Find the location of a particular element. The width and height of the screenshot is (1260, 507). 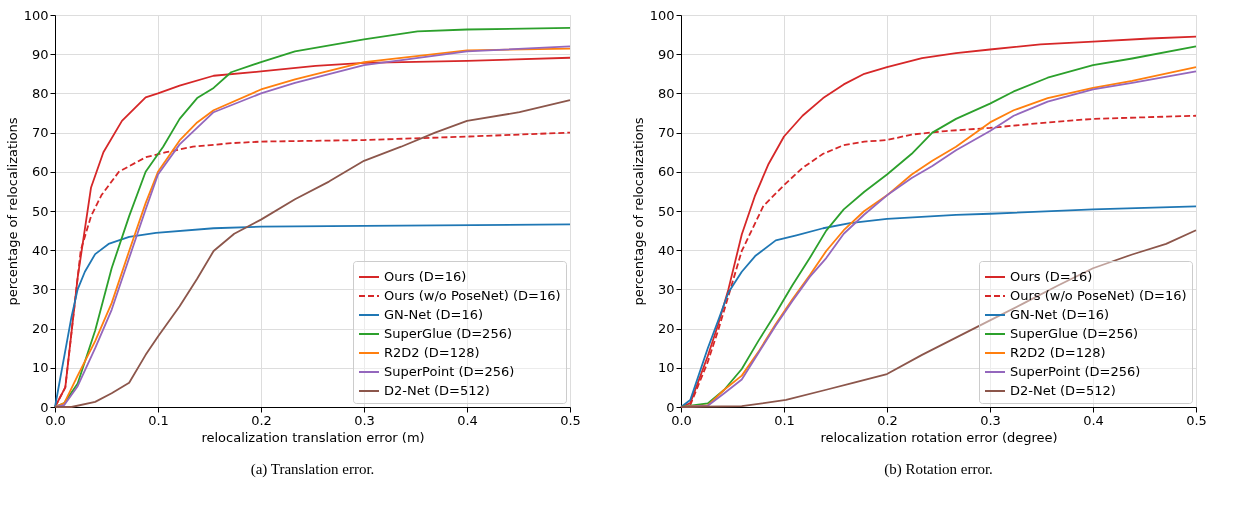

x-axis-title: relocalization translation error (m) is located at coordinates (313, 437).